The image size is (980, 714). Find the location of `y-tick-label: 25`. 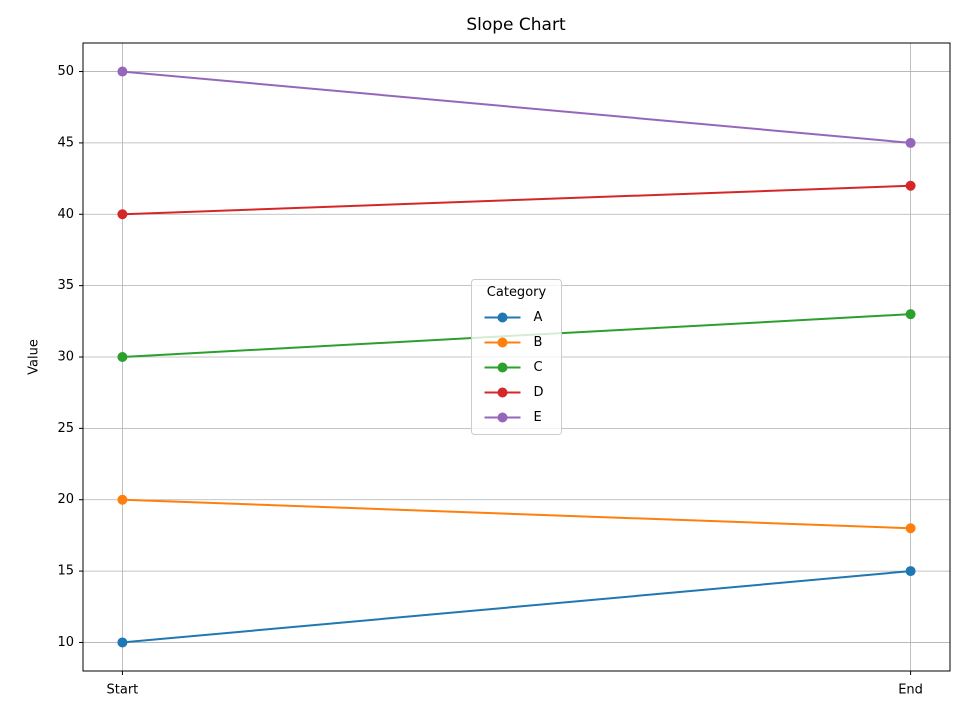

y-tick-label: 25 is located at coordinates (65, 428).